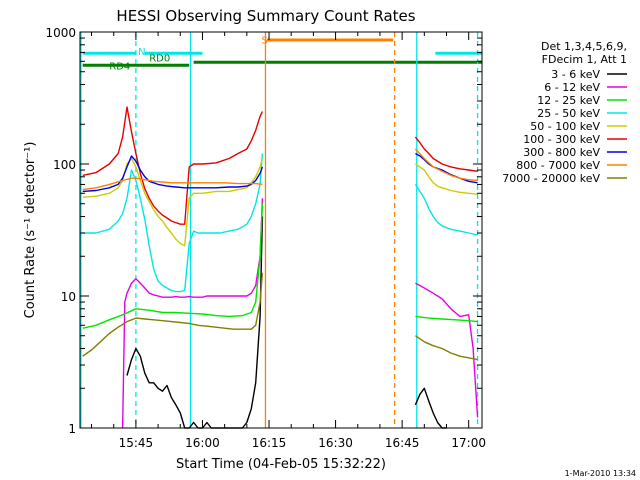 The width and height of the screenshot is (640, 480). What do you see at coordinates (568, 113) in the screenshot?
I see `legend-label-3: 25 - 50 keV` at bounding box center [568, 113].